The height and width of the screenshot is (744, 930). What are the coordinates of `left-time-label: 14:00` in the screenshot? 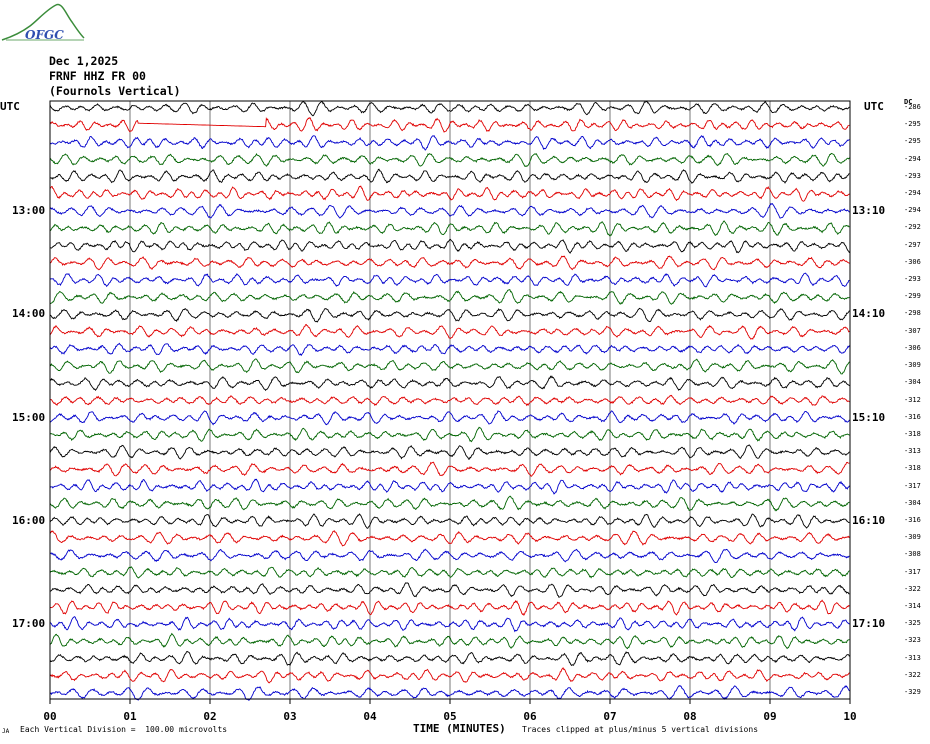 It's located at (29, 314).